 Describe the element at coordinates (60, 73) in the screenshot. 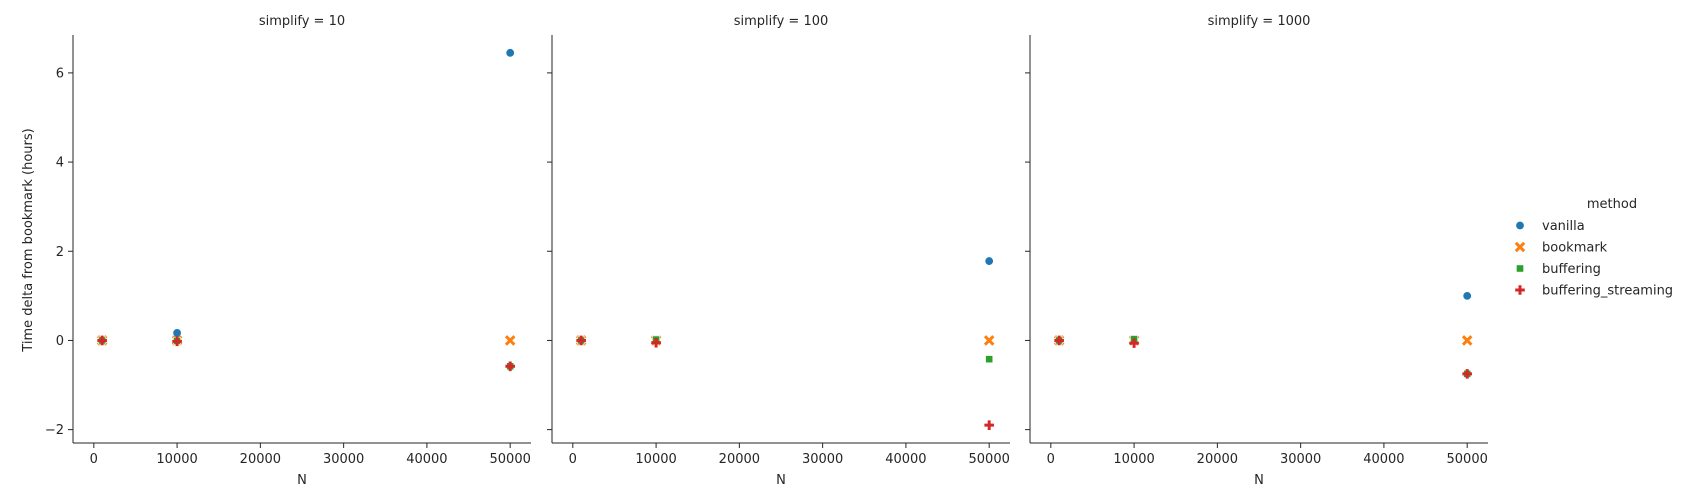

I see `y-tick-label: 6` at that location.